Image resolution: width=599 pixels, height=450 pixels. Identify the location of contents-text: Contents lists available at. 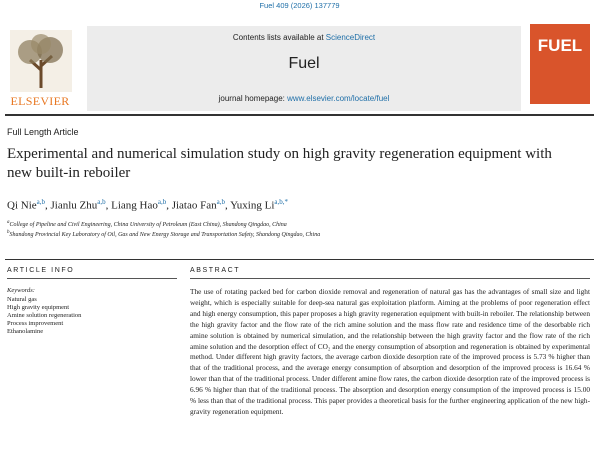
(279, 37).